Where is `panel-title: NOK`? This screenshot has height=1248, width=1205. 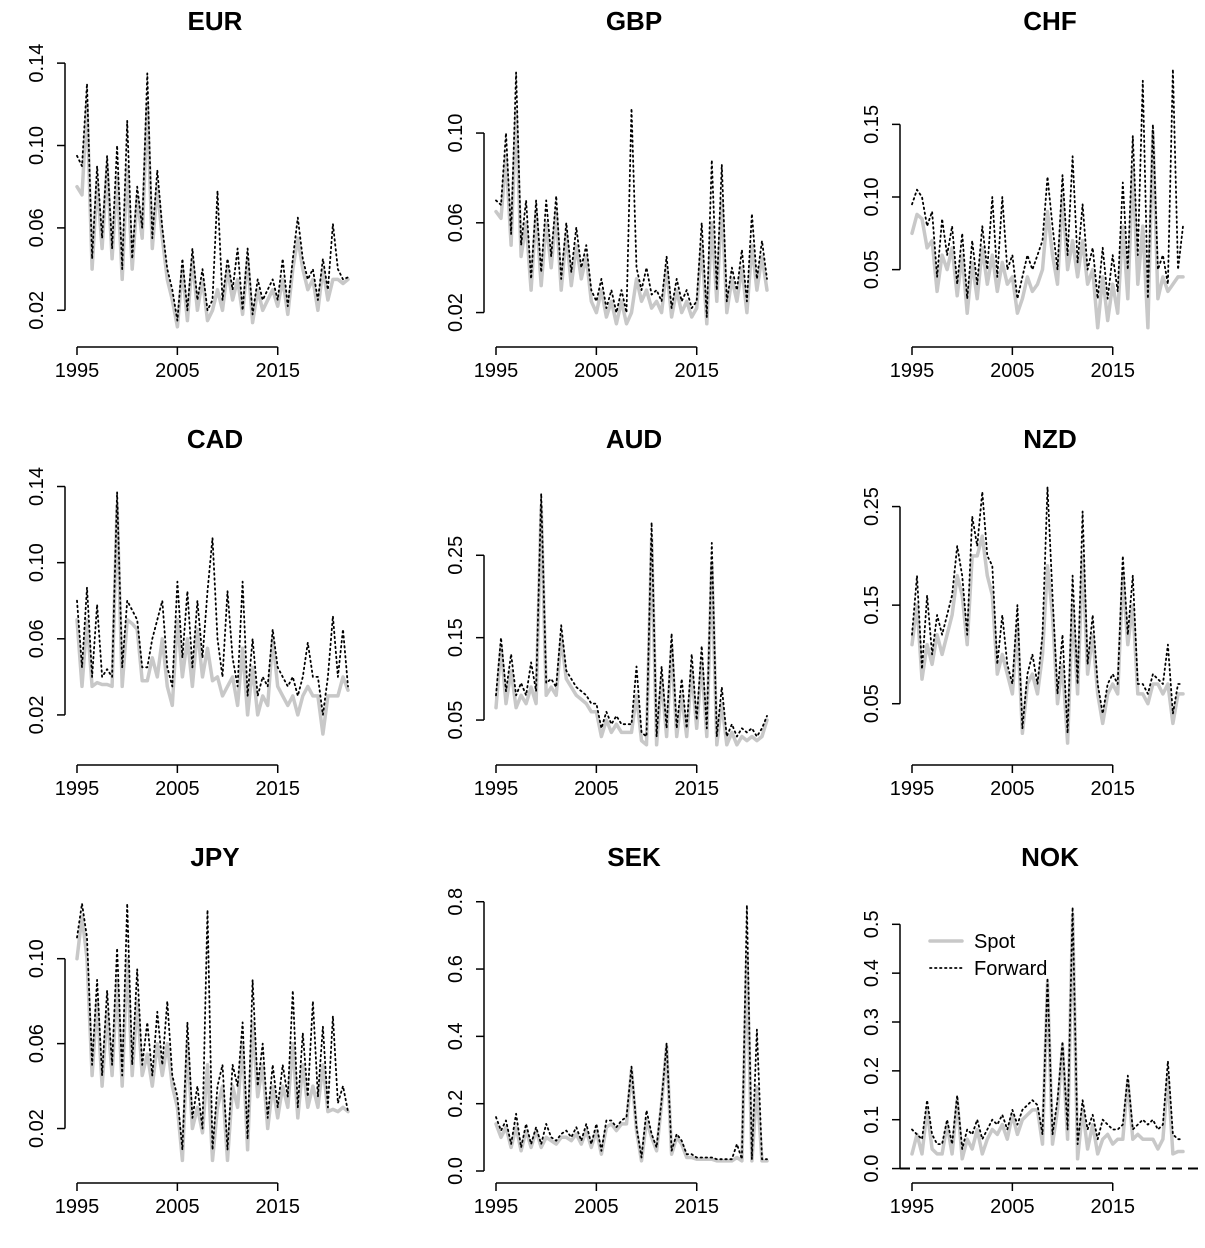
panel-title: NOK is located at coordinates (1050, 857).